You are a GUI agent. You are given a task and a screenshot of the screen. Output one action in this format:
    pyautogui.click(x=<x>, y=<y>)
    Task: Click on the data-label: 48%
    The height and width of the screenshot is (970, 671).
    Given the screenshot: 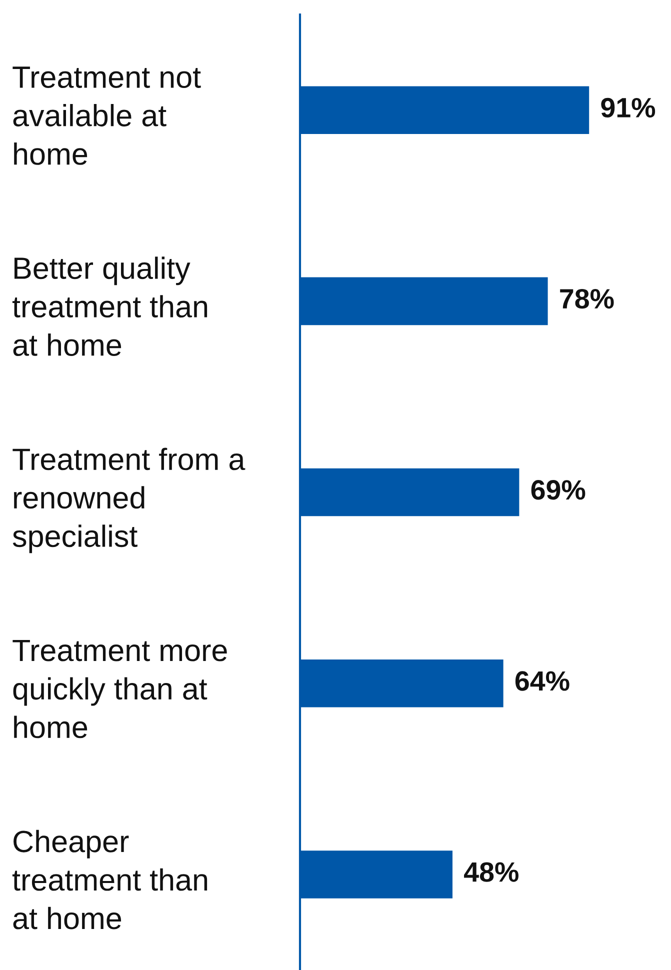 What is the action you would take?
    pyautogui.click(x=491, y=872)
    